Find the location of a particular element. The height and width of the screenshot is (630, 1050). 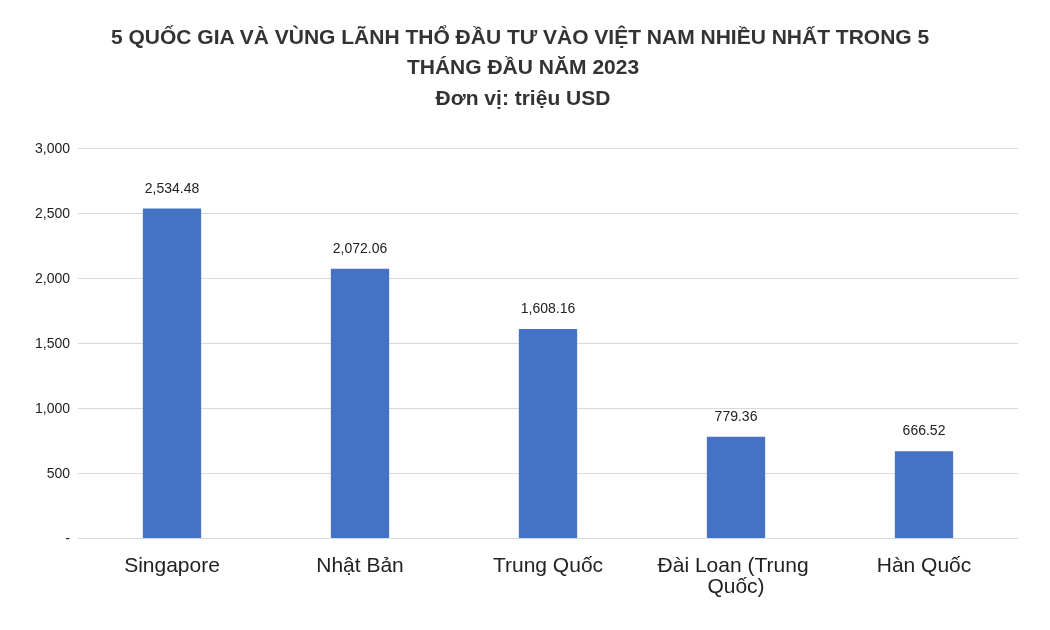

data-label: 779.36 is located at coordinates (736, 415).